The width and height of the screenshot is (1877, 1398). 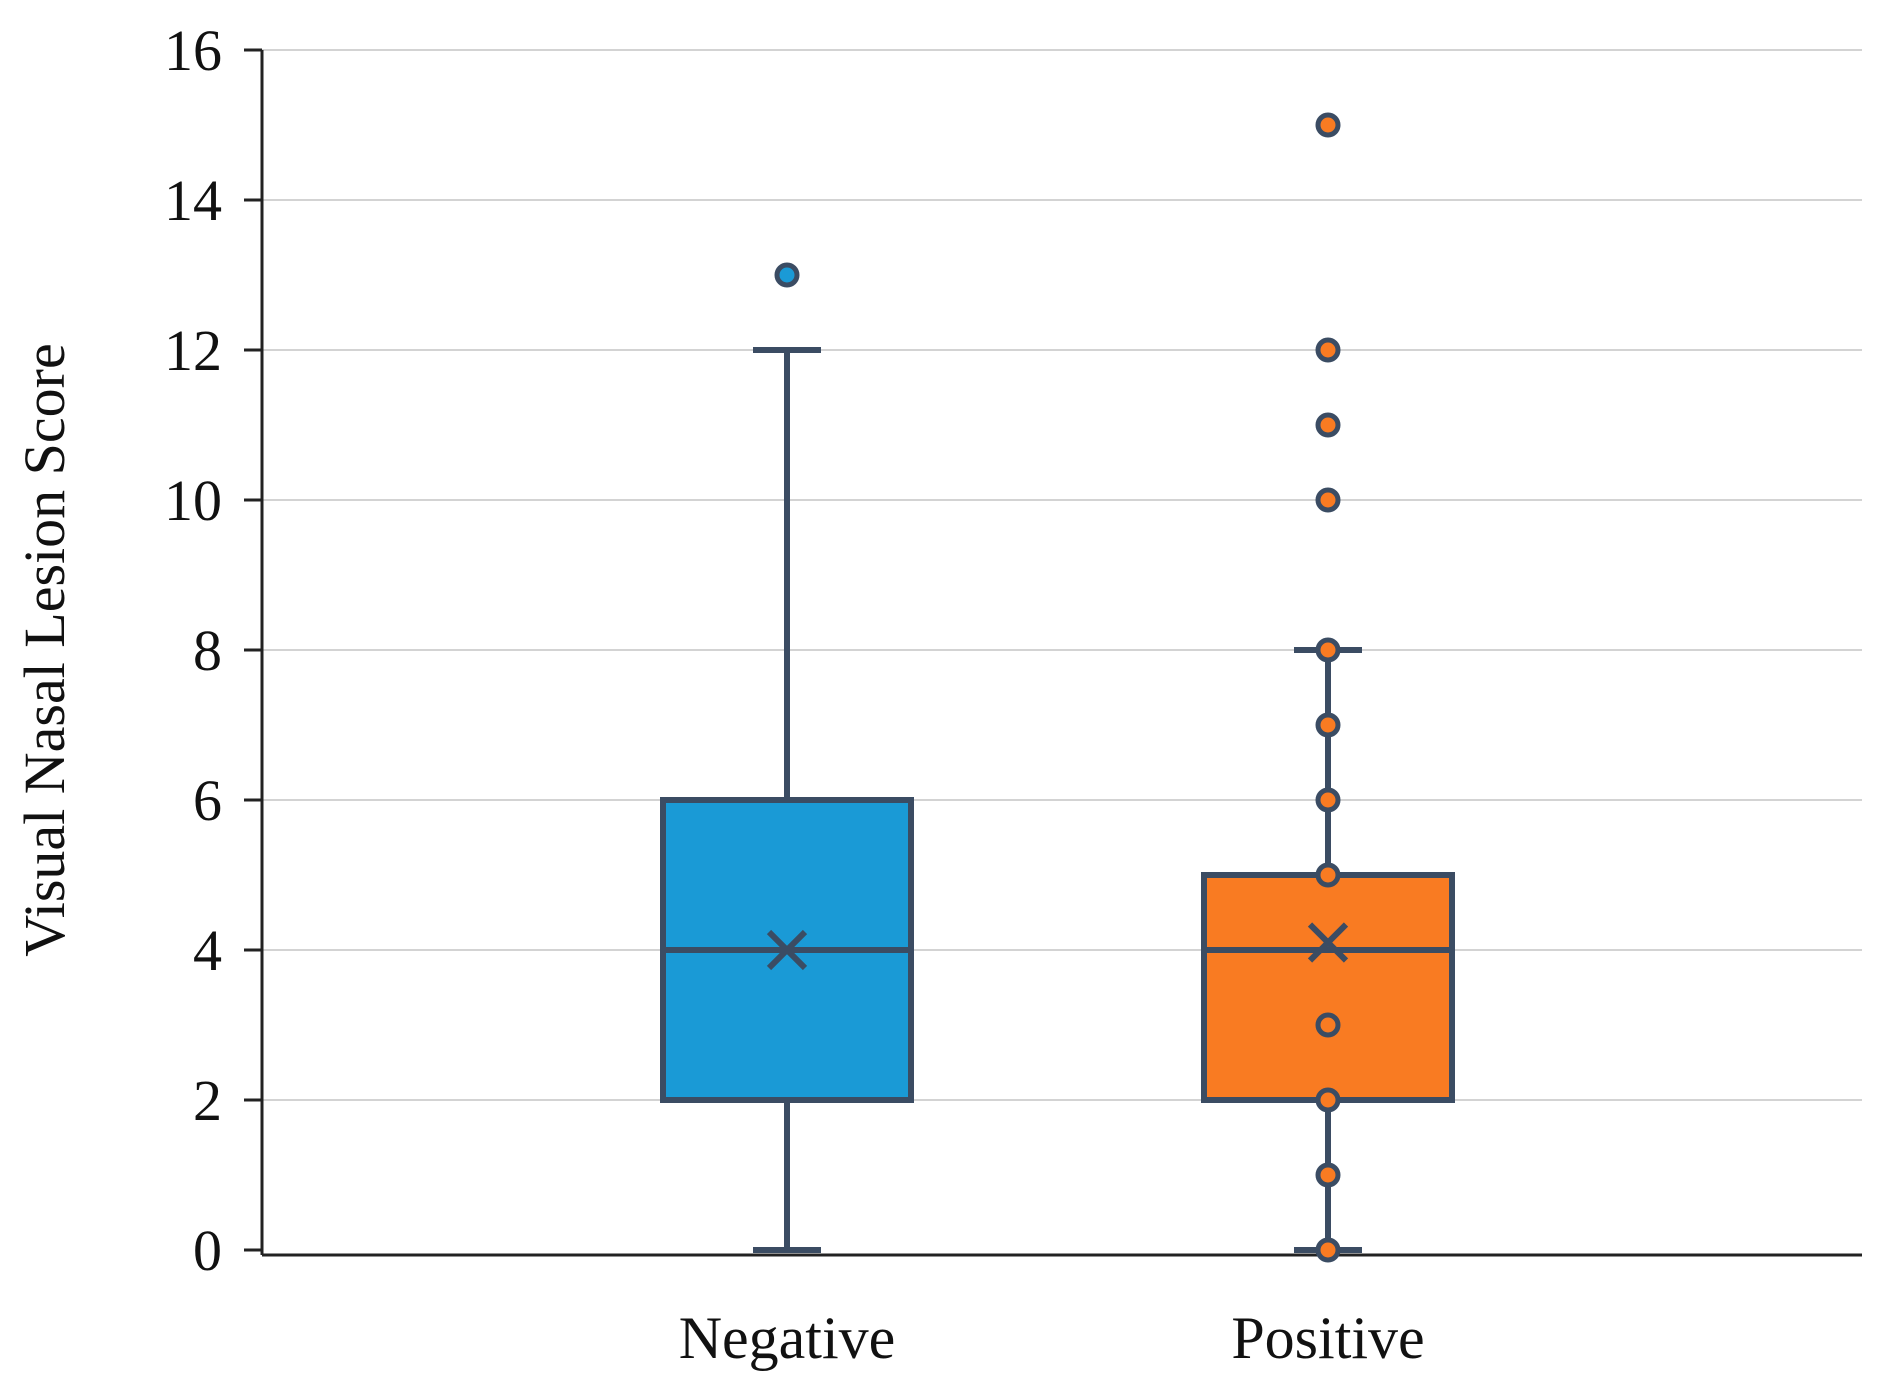 I want to click on y-tick-label-2: 2, so click(x=207, y=1100).